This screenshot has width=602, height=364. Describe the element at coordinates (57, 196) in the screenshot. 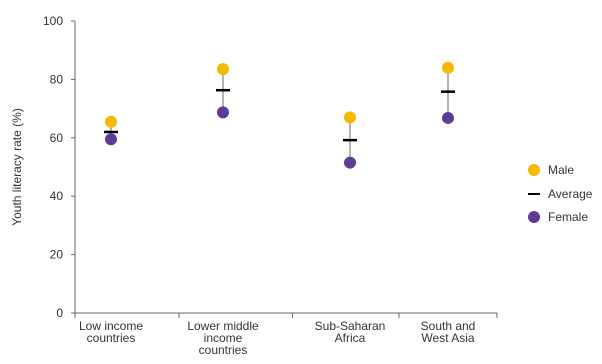

I see `y-tick-label: 40` at that location.